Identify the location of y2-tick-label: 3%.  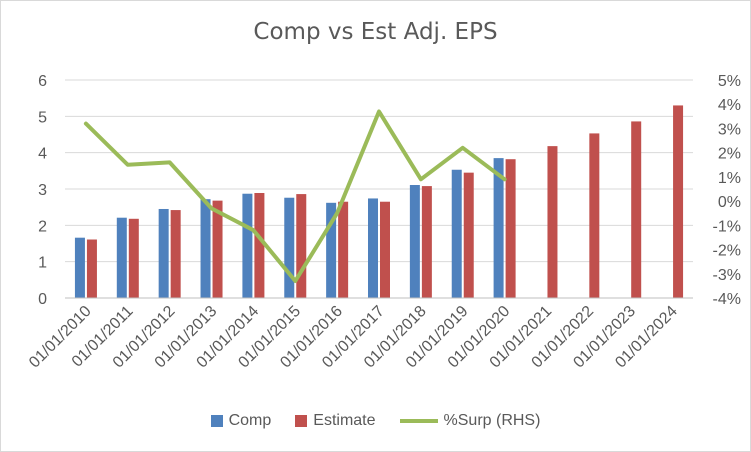
(729, 129).